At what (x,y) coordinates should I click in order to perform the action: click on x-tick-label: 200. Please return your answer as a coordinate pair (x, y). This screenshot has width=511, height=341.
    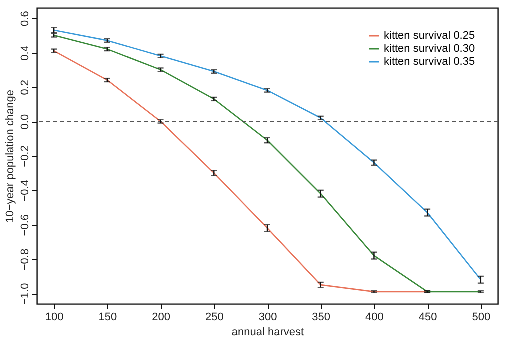
    Looking at the image, I should click on (161, 318).